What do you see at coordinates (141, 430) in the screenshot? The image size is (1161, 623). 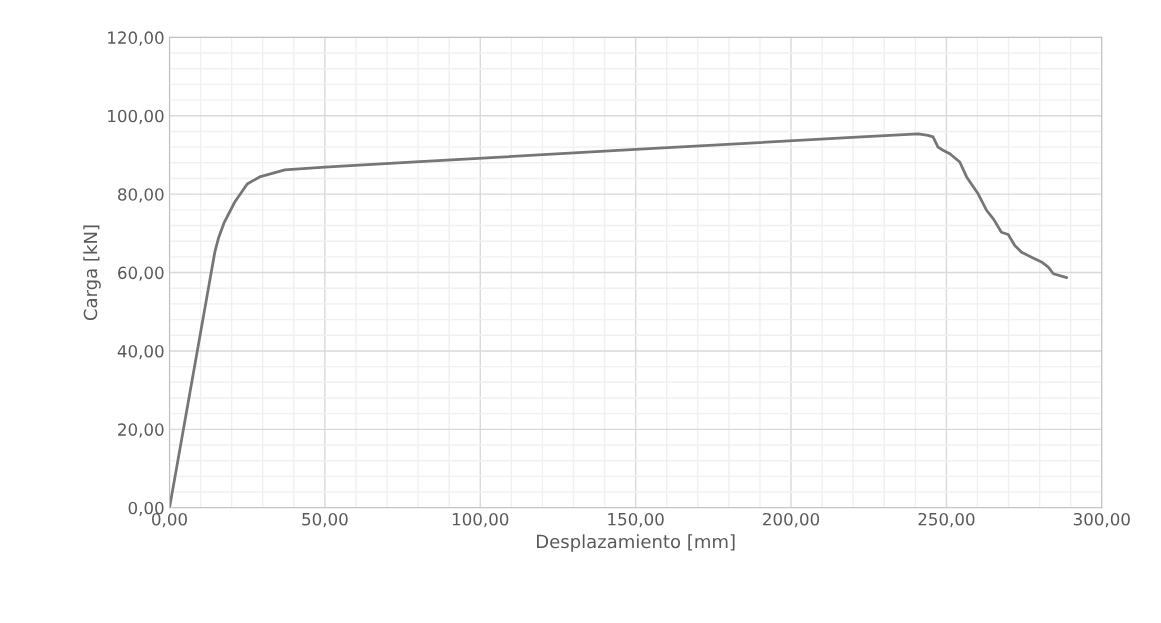 I see `y-tick-label: 20,00` at bounding box center [141, 430].